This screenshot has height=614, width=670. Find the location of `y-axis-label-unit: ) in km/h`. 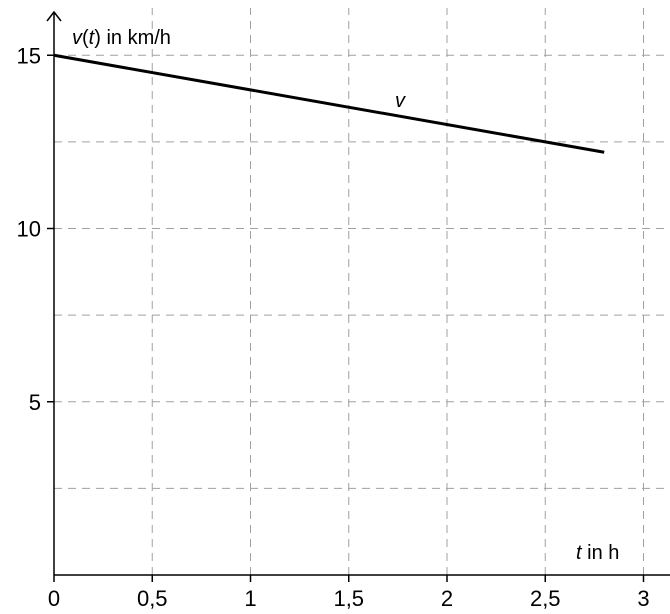

y-axis-label-unit: ) in km/h is located at coordinates (132, 38).